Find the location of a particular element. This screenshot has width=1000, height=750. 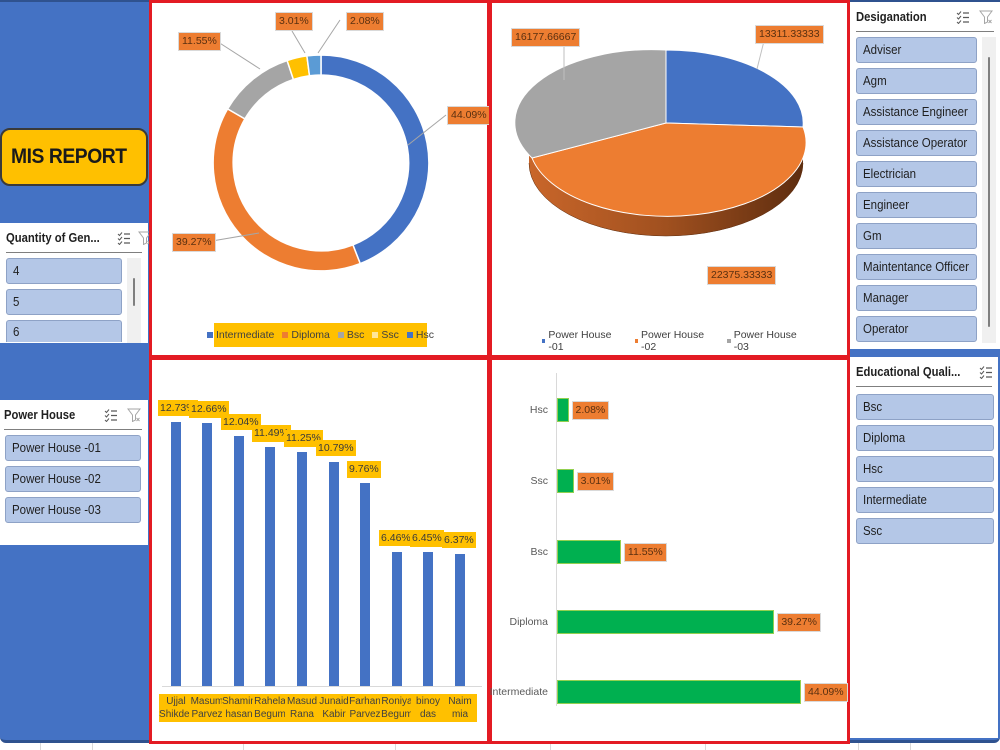

slicer-item: Power House -01 is located at coordinates (73, 448).